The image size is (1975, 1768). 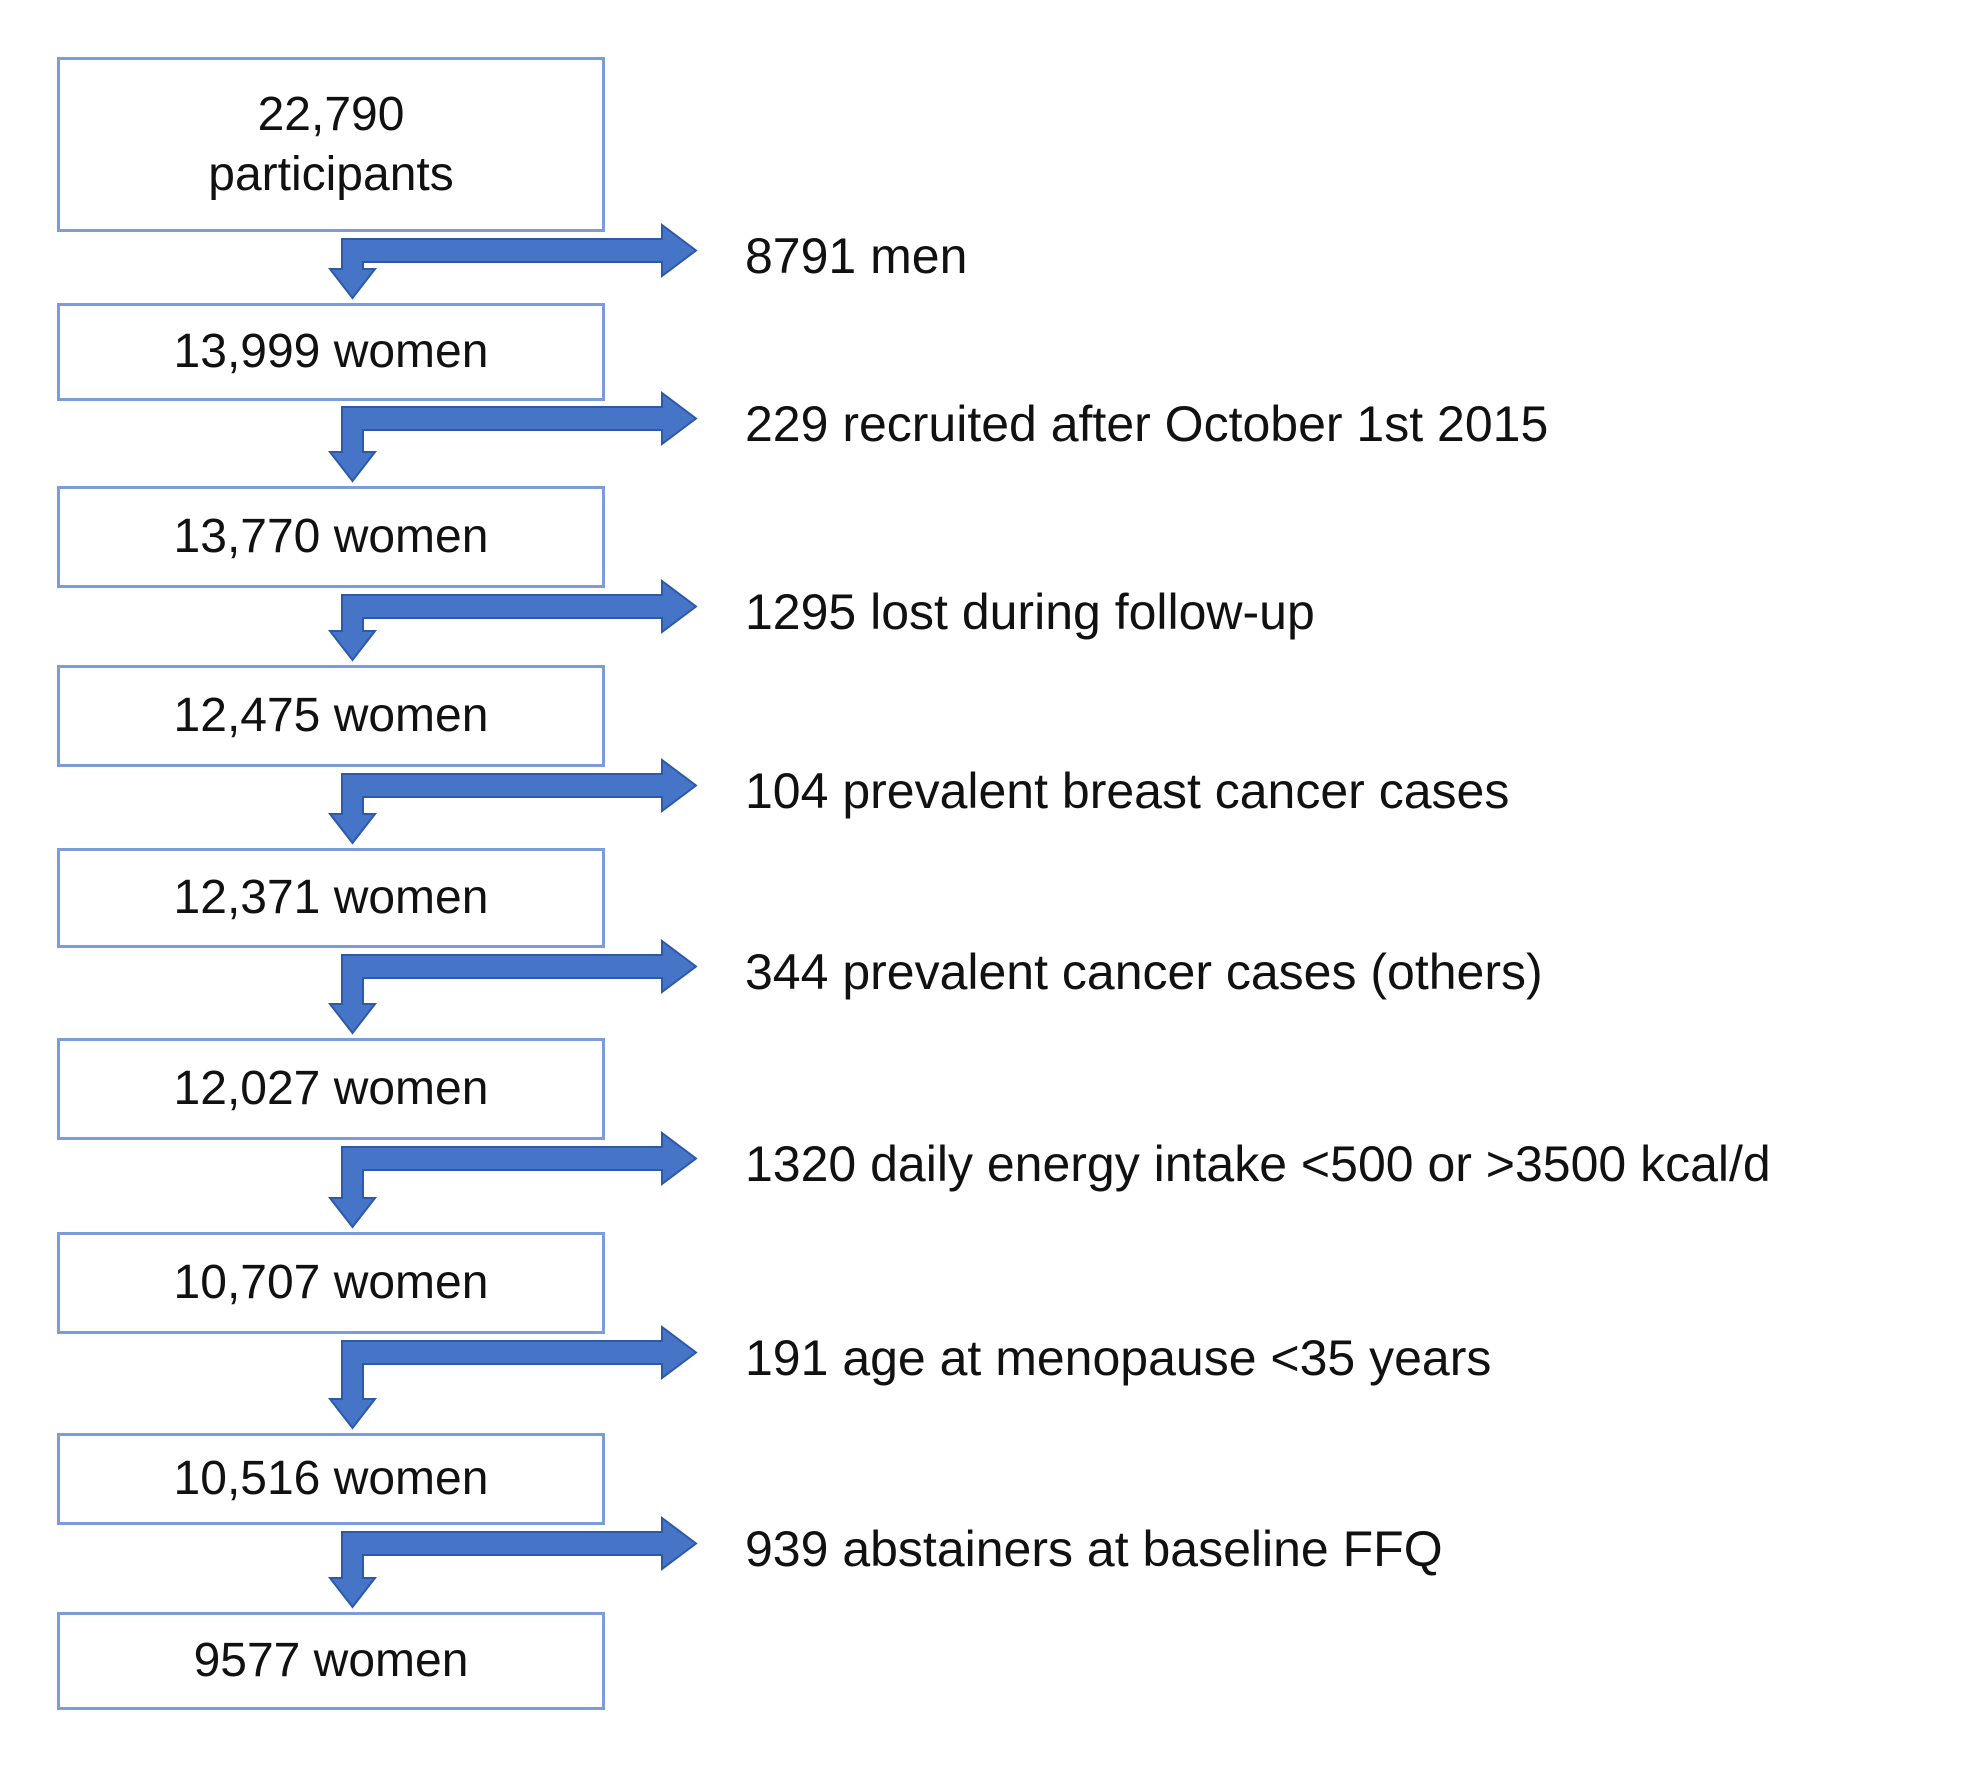 I want to click on flow-box-label: 22,790 participants, so click(x=331, y=144).